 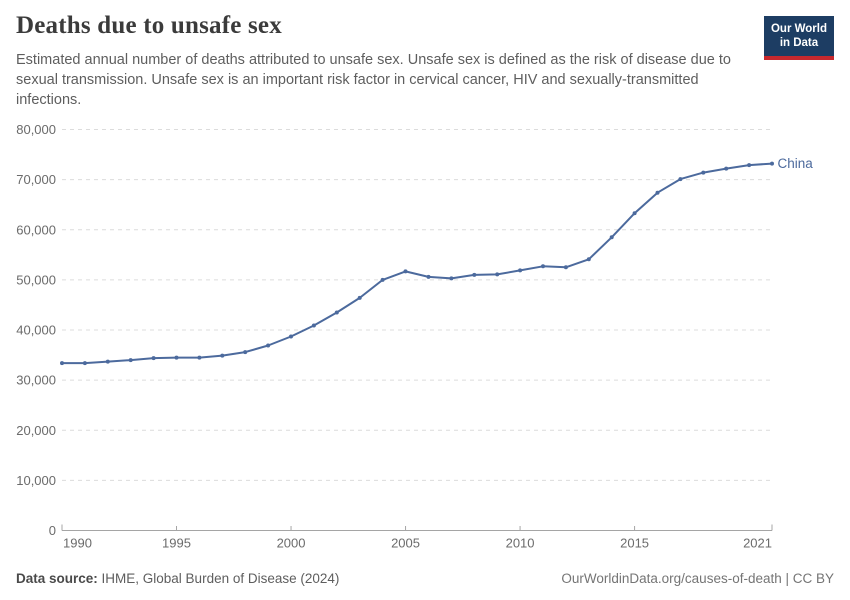 I want to click on owid-logo-line2: in Data, so click(x=799, y=43).